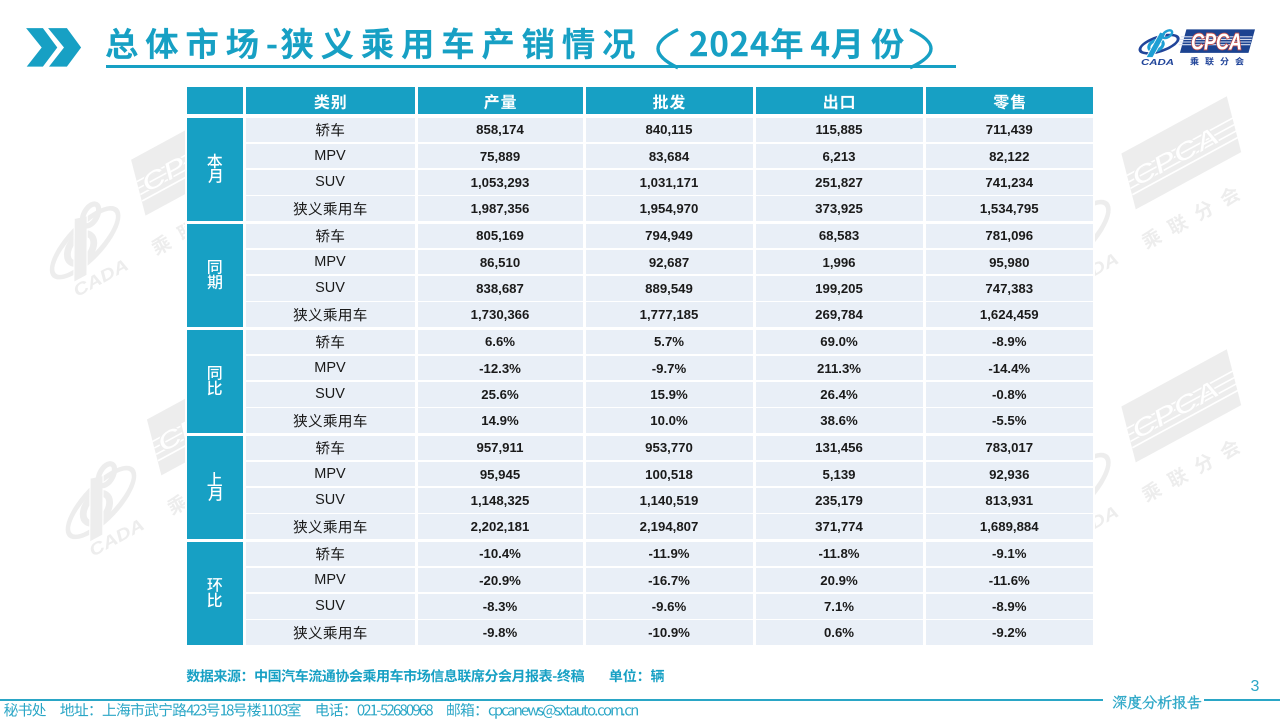 Image resolution: width=1280 pixels, height=720 pixels. Describe the element at coordinates (1157, 62) in the screenshot. I see `svg-text: CADA` at that location.